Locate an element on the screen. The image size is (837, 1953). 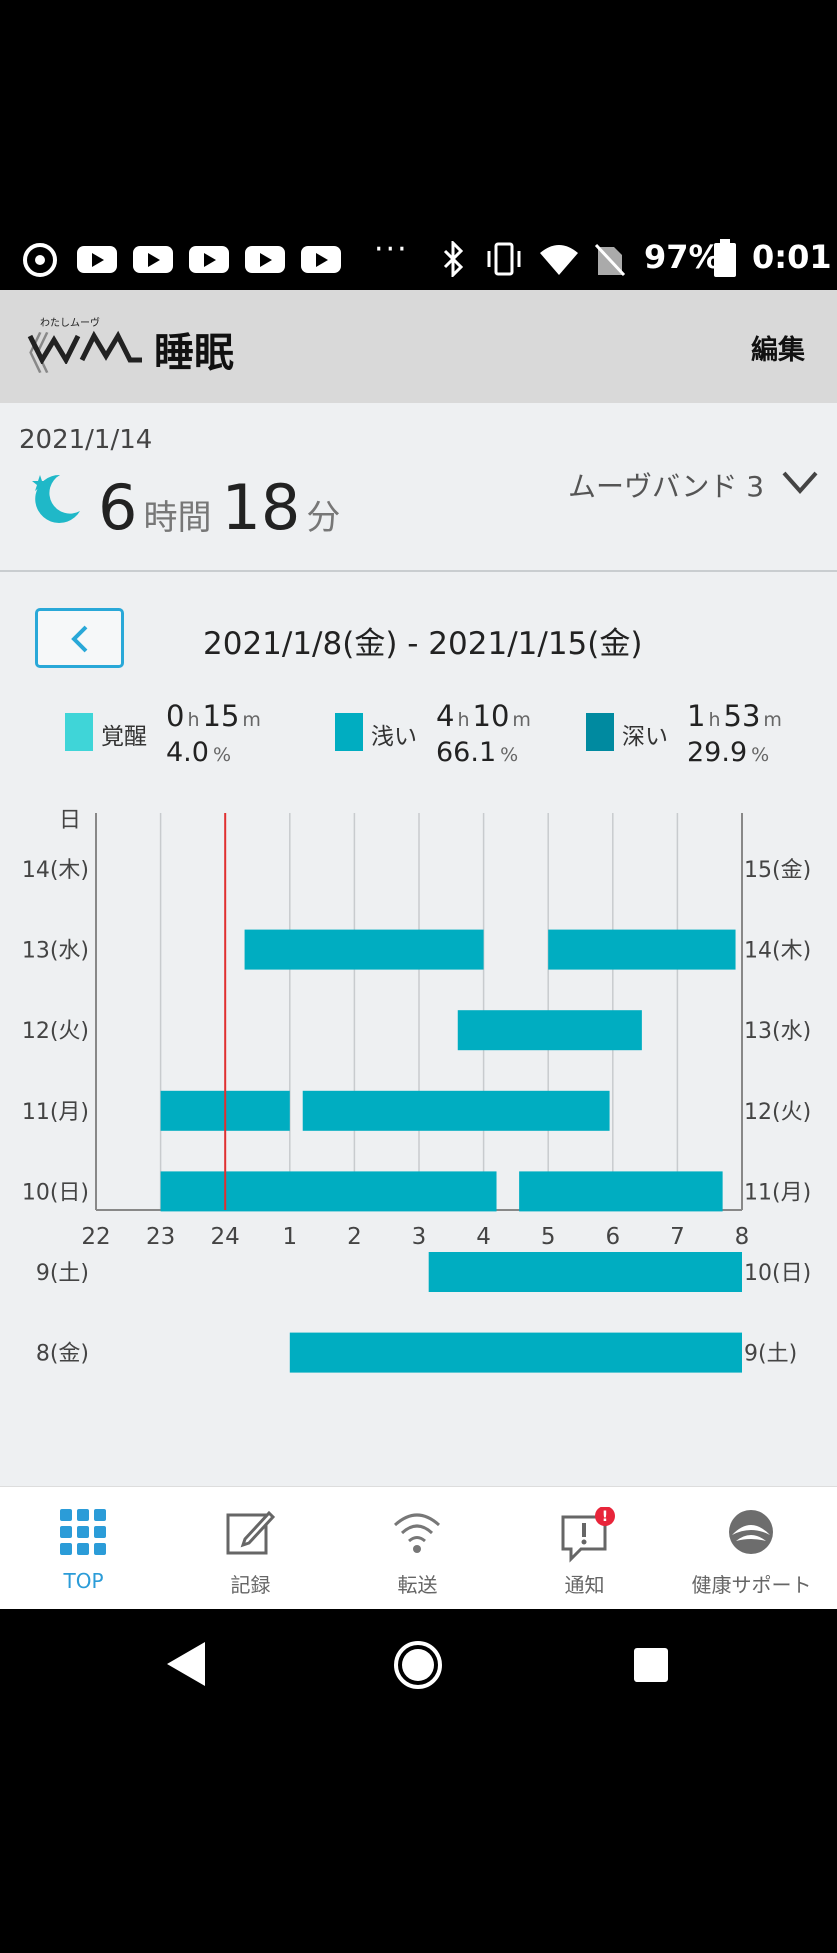
row-label-left: 13(水) is located at coordinates (55, 951).